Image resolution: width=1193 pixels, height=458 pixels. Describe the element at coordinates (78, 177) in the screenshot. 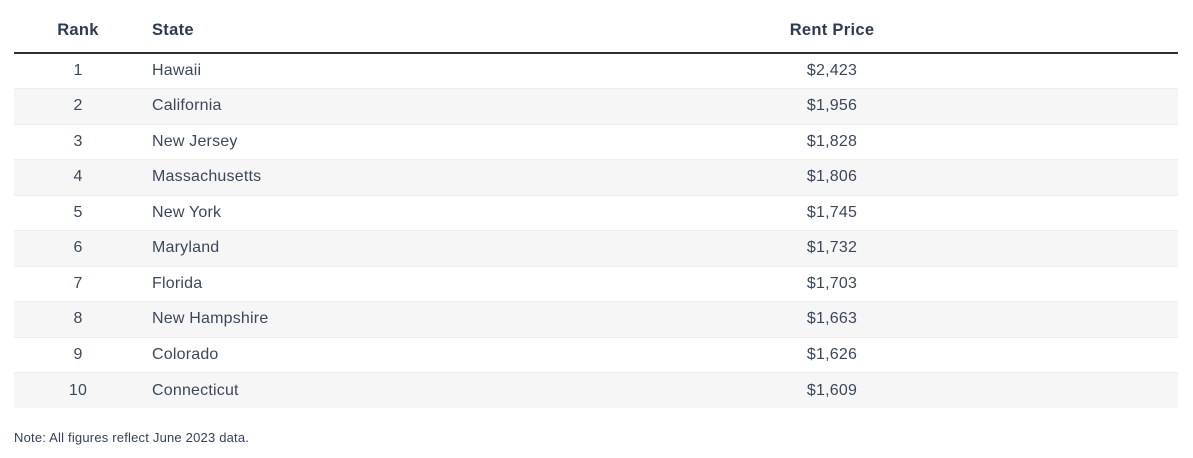

I see `rank-cell: 4` at that location.